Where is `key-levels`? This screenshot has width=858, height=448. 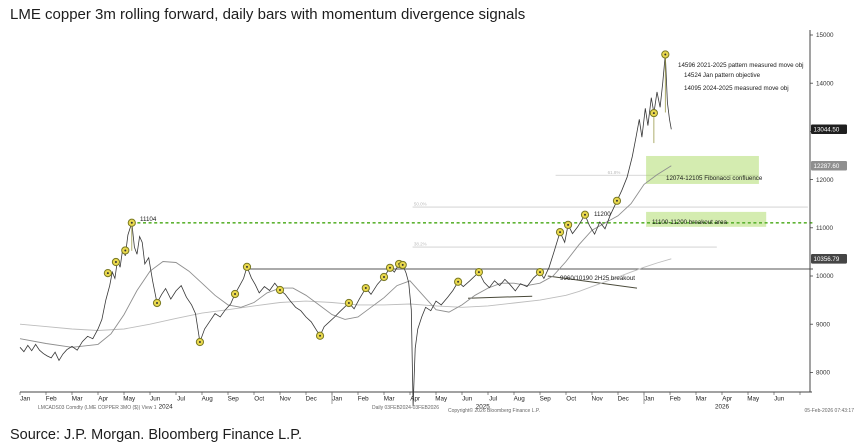
key-levels is located at coordinates (472, 260).